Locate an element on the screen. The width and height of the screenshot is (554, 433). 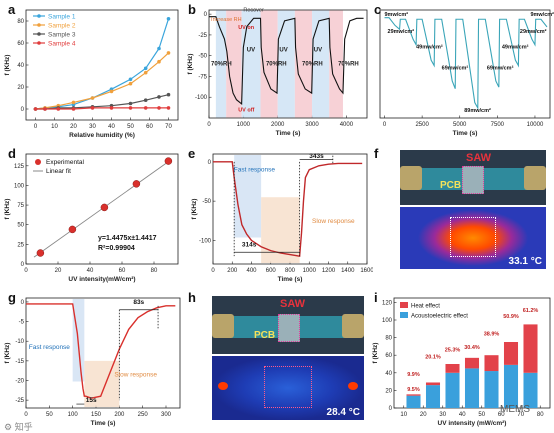
x-tick-label: 4000 is located at coordinates (347, 125).